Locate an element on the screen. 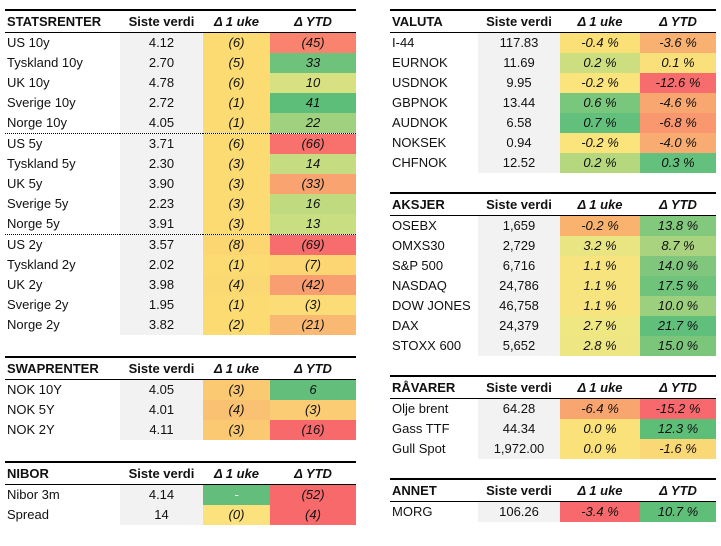 The image size is (721, 546). row-label: Spread is located at coordinates (28, 514).